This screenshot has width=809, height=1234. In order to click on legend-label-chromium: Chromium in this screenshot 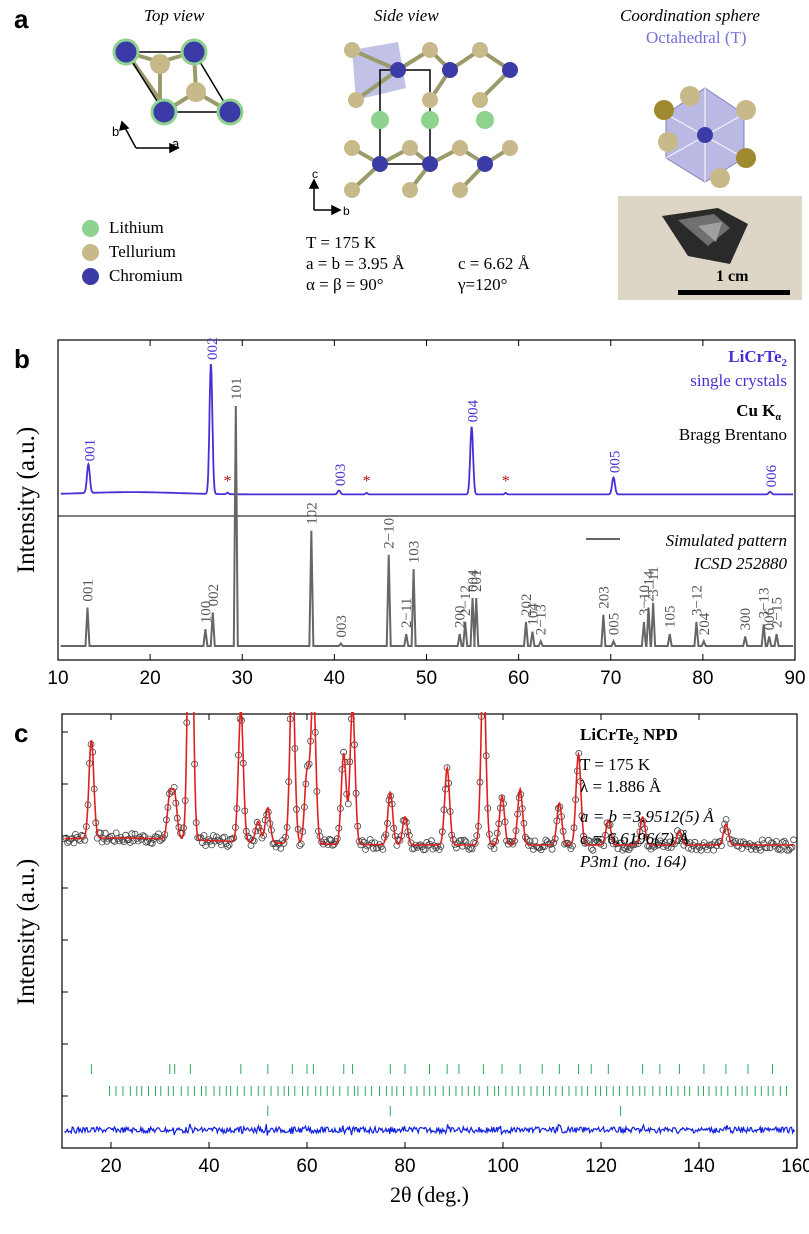, I will do `click(146, 275)`.